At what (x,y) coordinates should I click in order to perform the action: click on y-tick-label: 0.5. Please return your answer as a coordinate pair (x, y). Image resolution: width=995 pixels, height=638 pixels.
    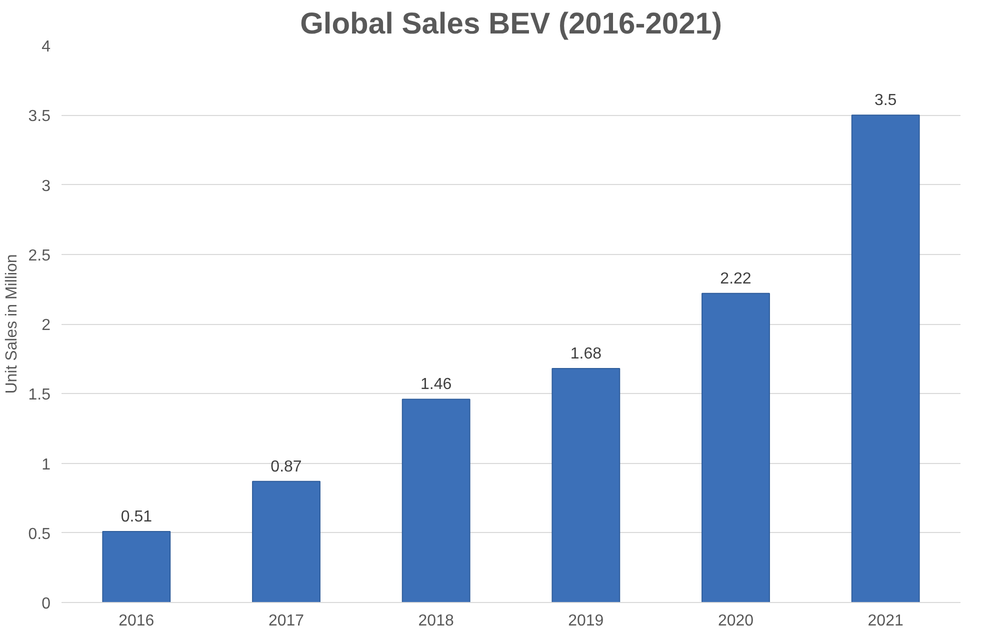
    Looking at the image, I should click on (39, 534).